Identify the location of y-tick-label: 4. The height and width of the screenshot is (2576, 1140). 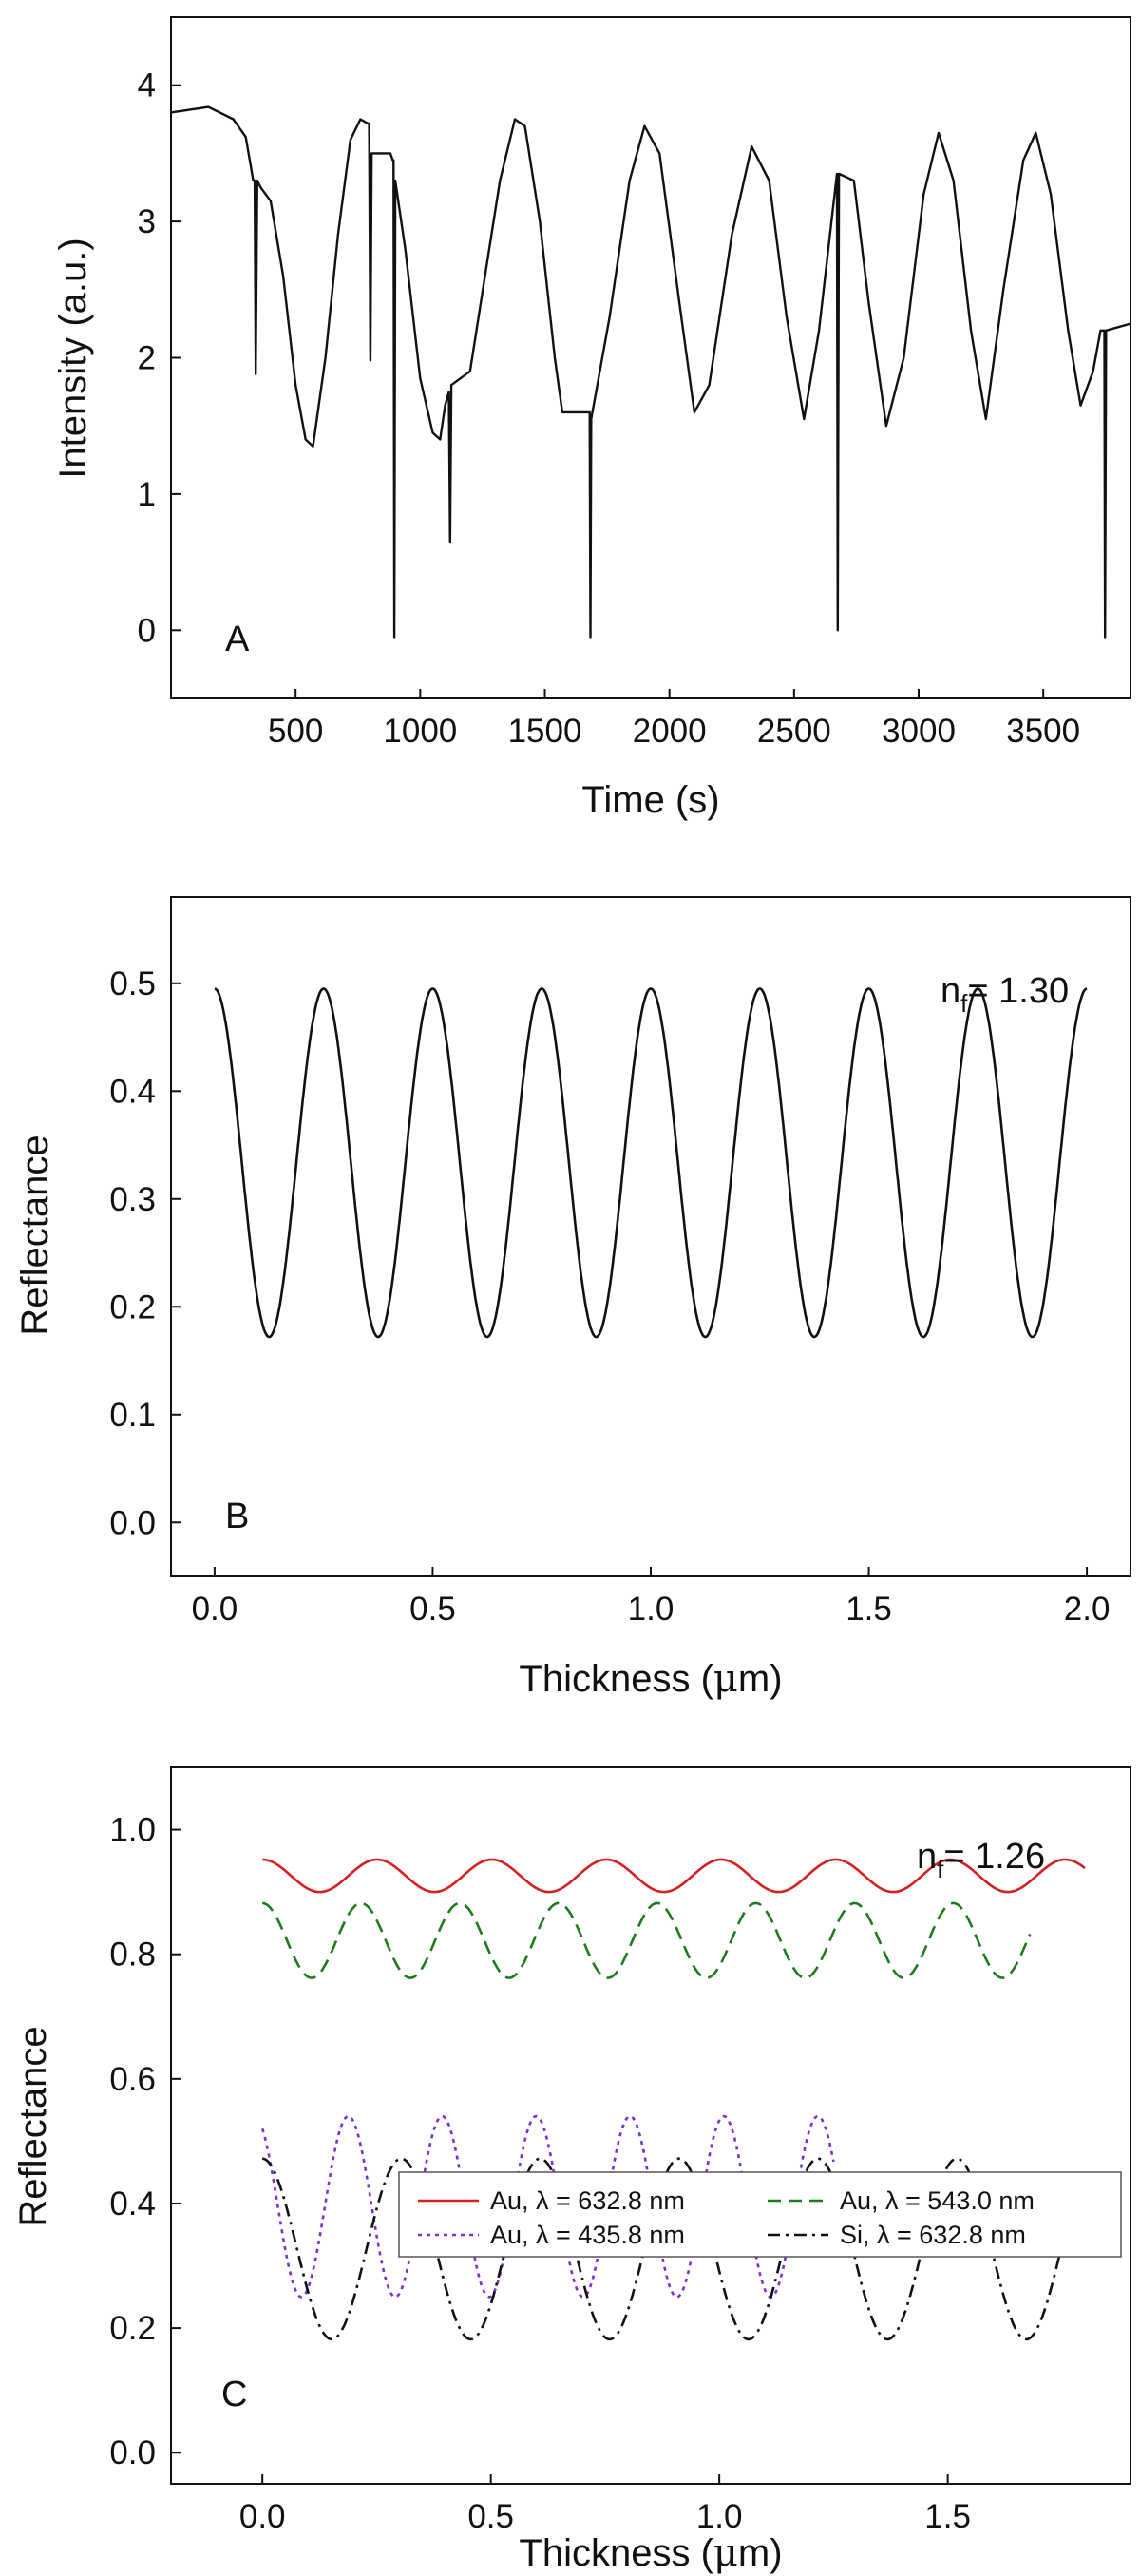
(147, 86).